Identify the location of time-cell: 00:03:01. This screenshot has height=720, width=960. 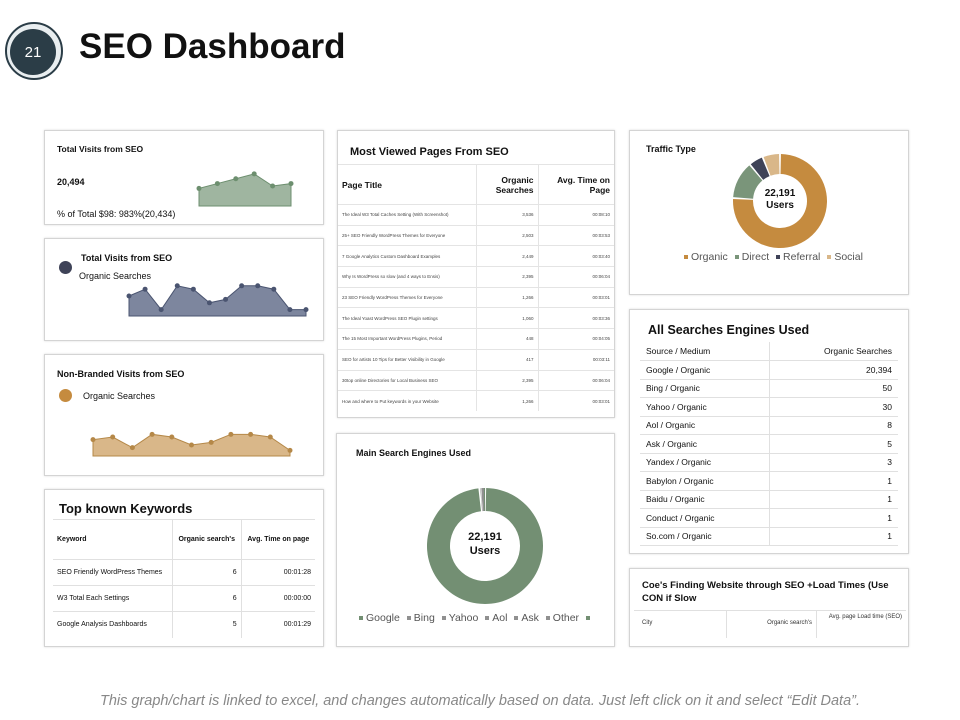
(575, 401).